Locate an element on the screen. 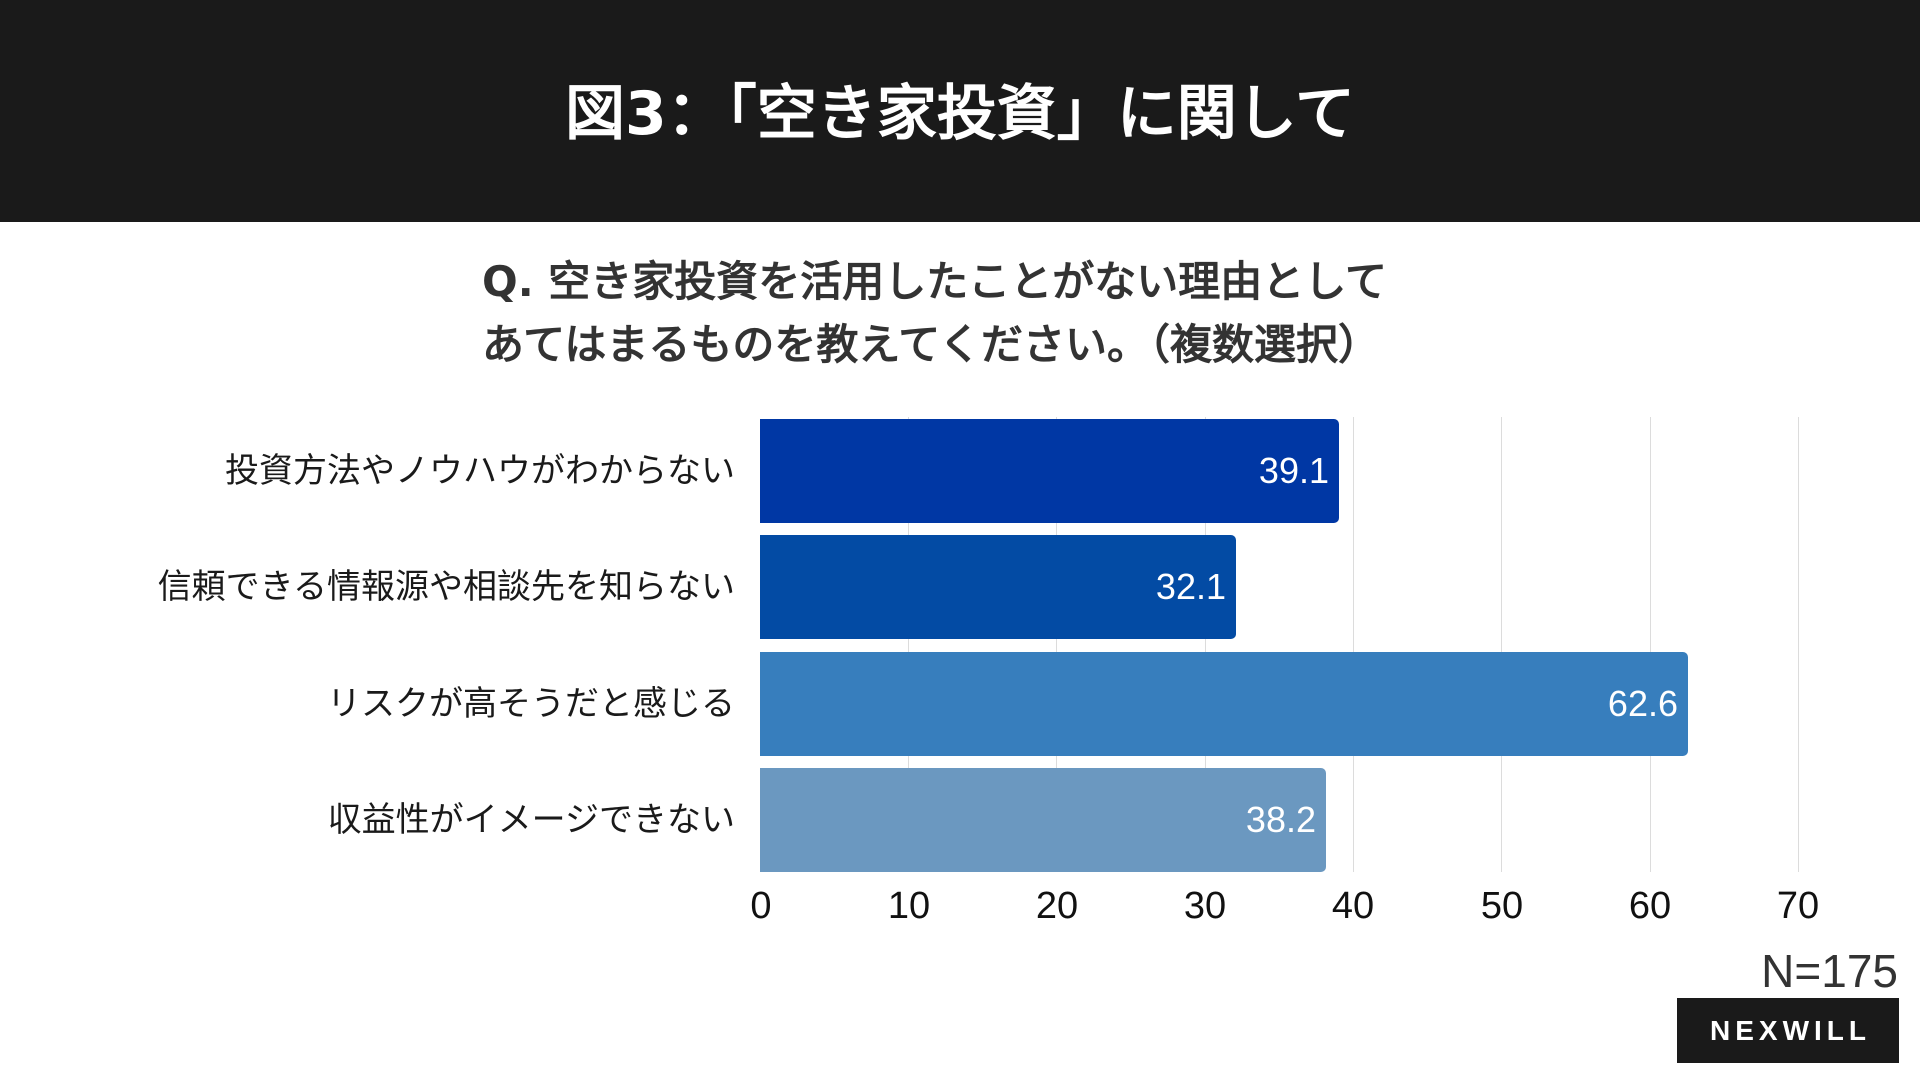 The height and width of the screenshot is (1080, 1920). category-label: 信頼できる情報源や相談先を知らない is located at coordinates (446, 587).